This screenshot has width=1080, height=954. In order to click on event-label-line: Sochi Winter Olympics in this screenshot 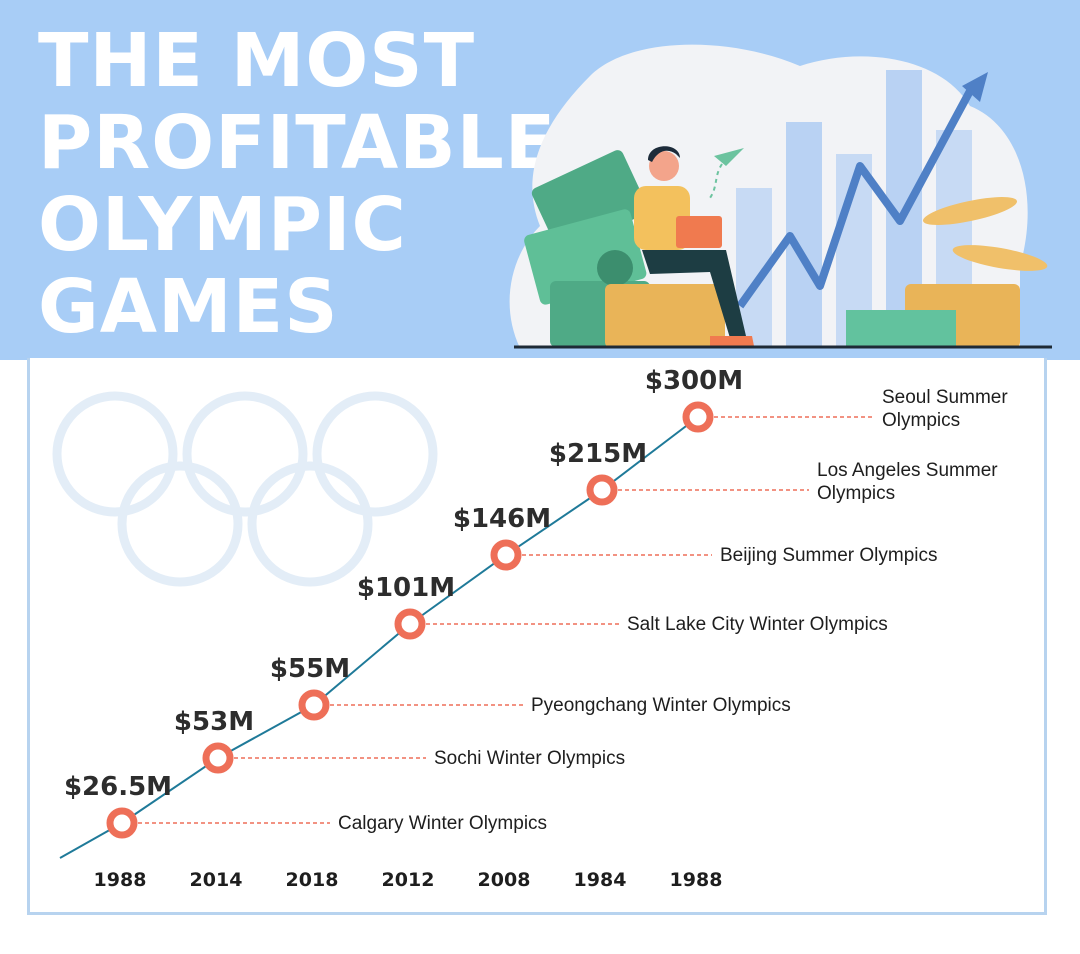, I will do `click(529, 758)`.